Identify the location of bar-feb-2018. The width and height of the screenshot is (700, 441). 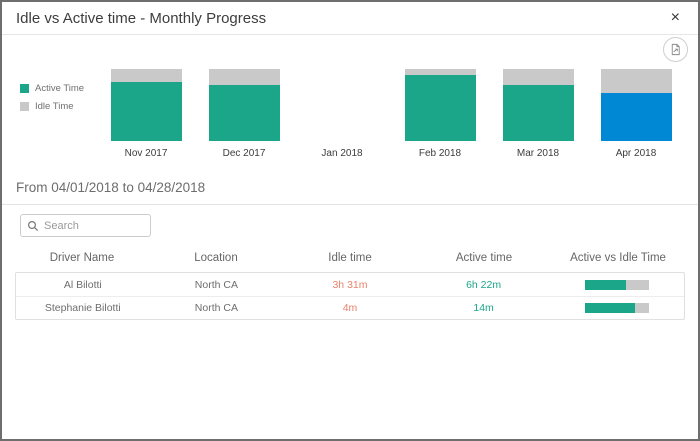
(440, 105).